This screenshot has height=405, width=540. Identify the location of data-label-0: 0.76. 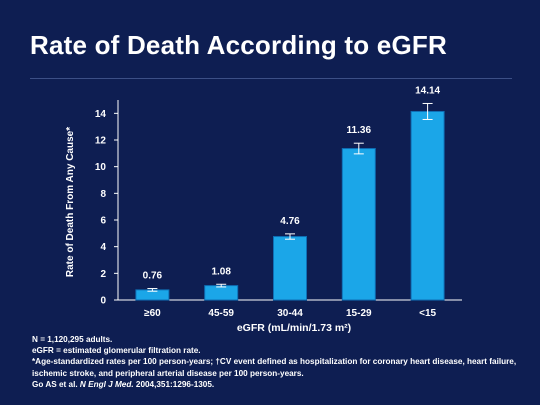
(153, 276).